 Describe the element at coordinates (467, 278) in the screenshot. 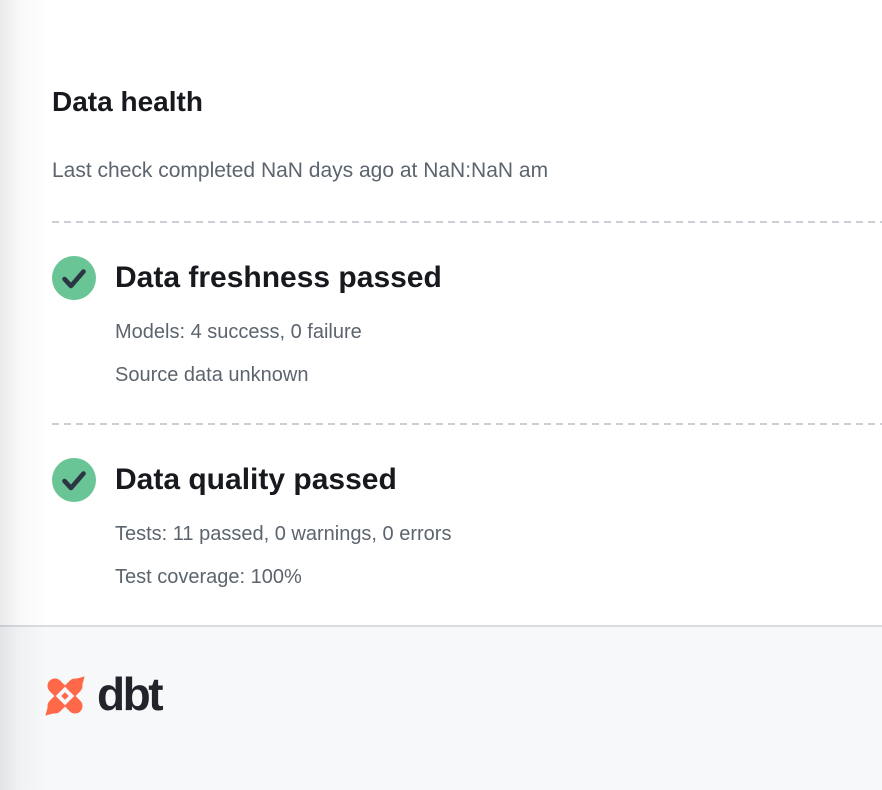

I see `check-header: Data freshness passed` at that location.